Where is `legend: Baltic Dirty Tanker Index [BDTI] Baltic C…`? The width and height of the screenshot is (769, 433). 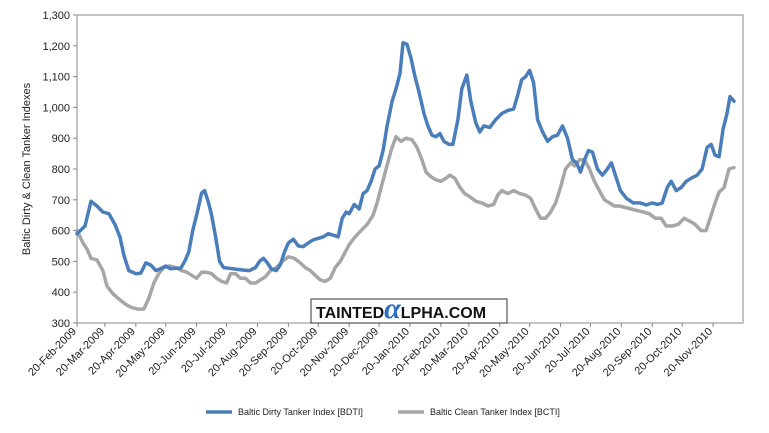 legend: Baltic Dirty Tanker Index [BDTI] Baltic C… is located at coordinates (383, 412).